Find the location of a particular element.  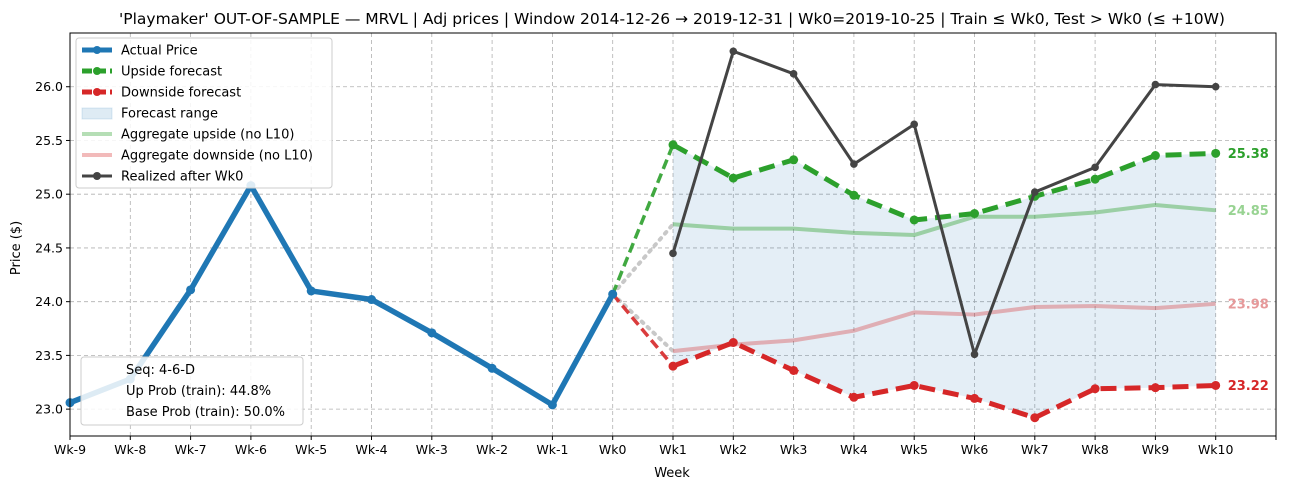

x-tick-label: Wk3 is located at coordinates (794, 449).